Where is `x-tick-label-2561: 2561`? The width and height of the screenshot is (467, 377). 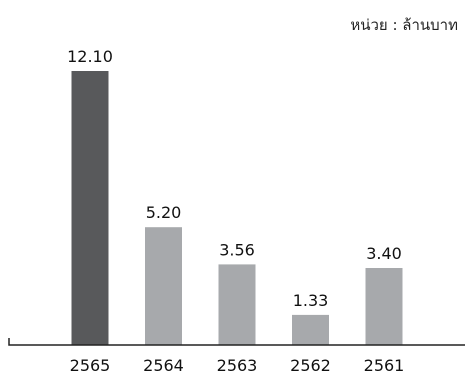
x-tick-label-2561: 2561 is located at coordinates (384, 365).